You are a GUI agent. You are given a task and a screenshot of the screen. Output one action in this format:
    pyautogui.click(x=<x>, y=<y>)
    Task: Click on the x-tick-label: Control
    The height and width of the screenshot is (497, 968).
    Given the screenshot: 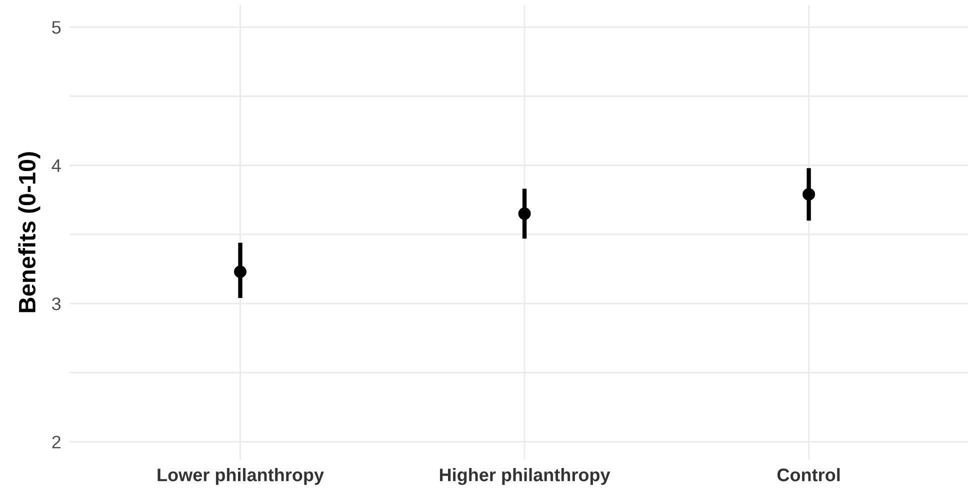 What is the action you would take?
    pyautogui.click(x=808, y=475)
    